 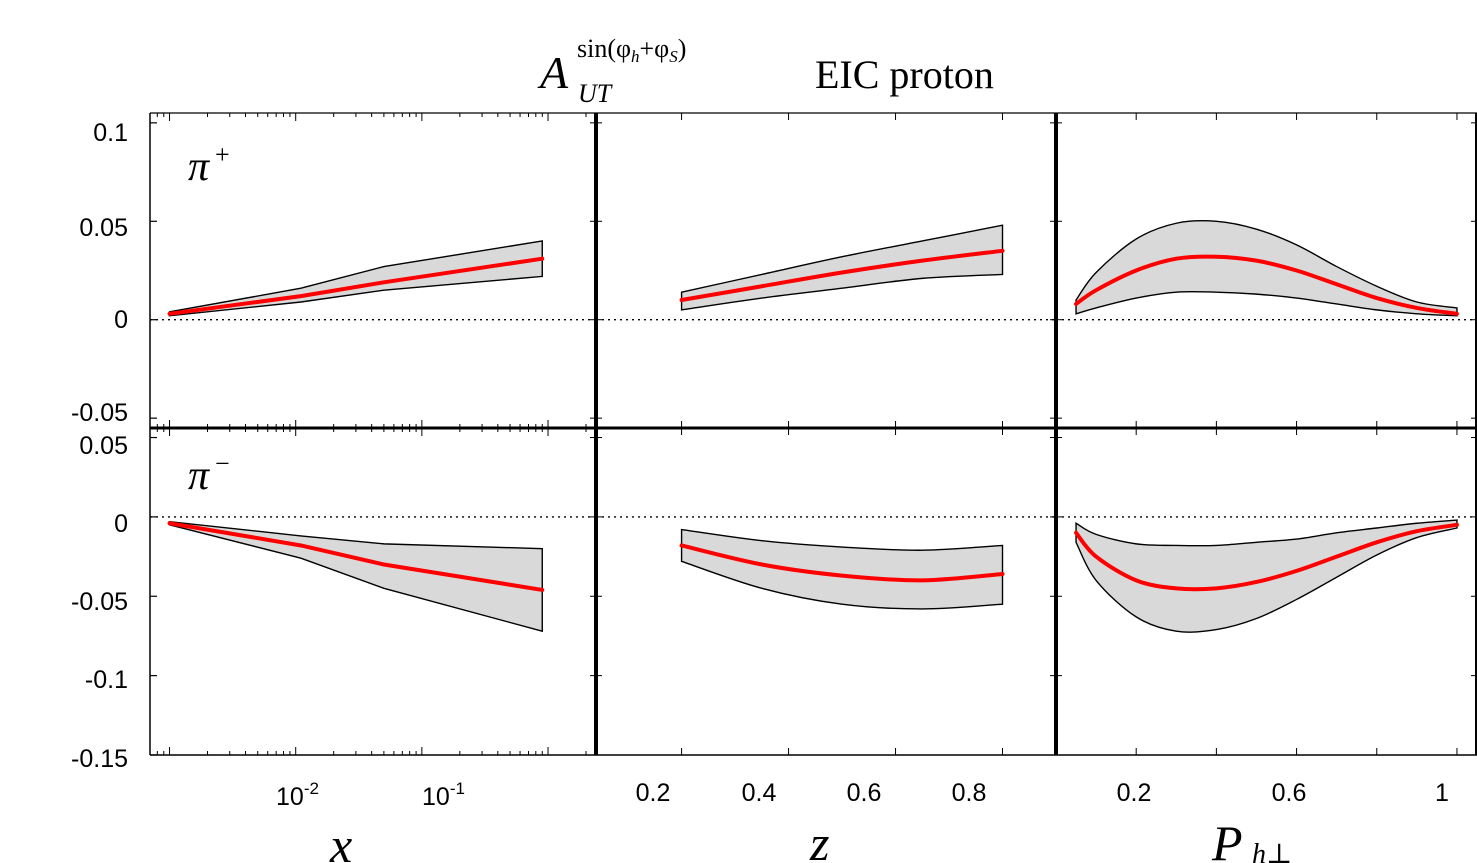 I want to click on title-text: EIC proton, so click(x=904, y=74).